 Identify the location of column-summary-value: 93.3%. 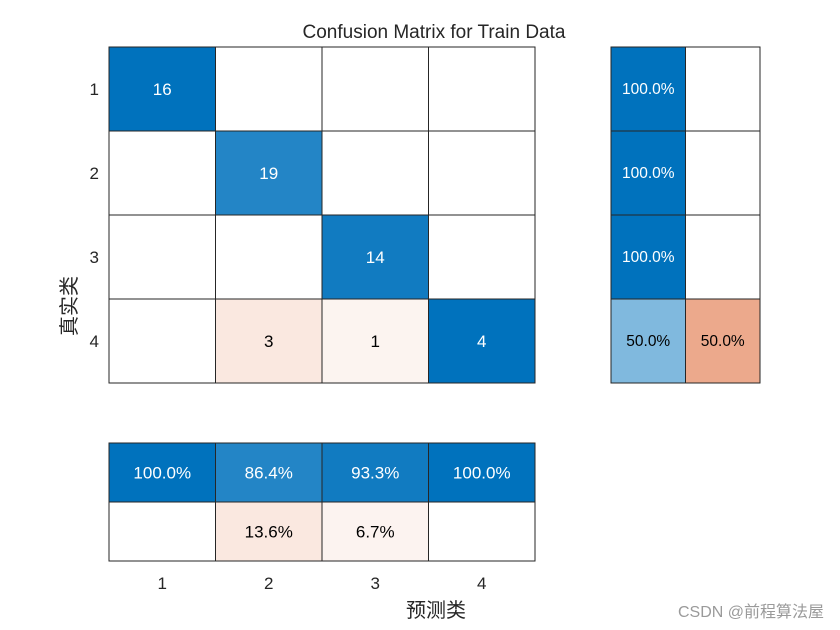
(375, 473).